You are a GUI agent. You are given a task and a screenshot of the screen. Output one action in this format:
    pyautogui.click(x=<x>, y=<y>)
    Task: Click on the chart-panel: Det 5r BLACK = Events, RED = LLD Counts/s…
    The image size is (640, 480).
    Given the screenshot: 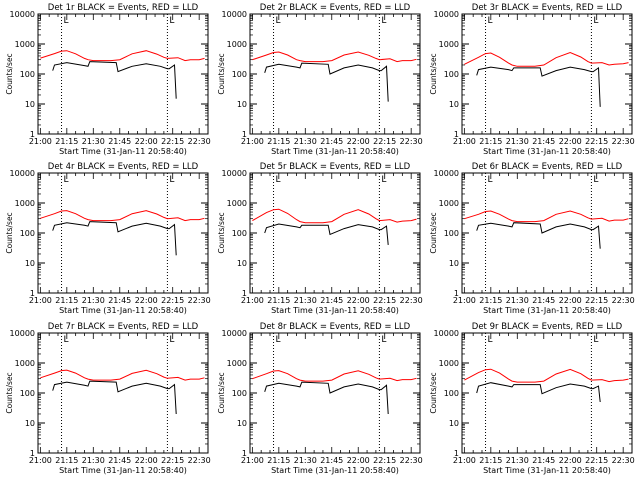 What is the action you would take?
    pyautogui.click(x=320, y=238)
    